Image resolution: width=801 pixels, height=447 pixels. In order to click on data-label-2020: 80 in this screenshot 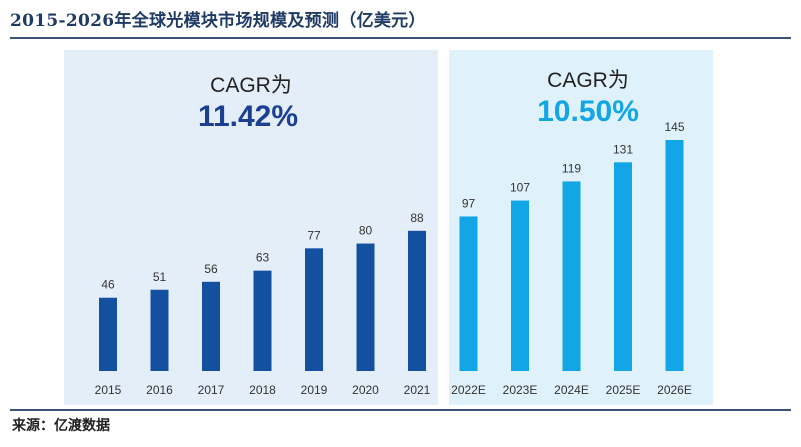, I will do `click(366, 231)`.